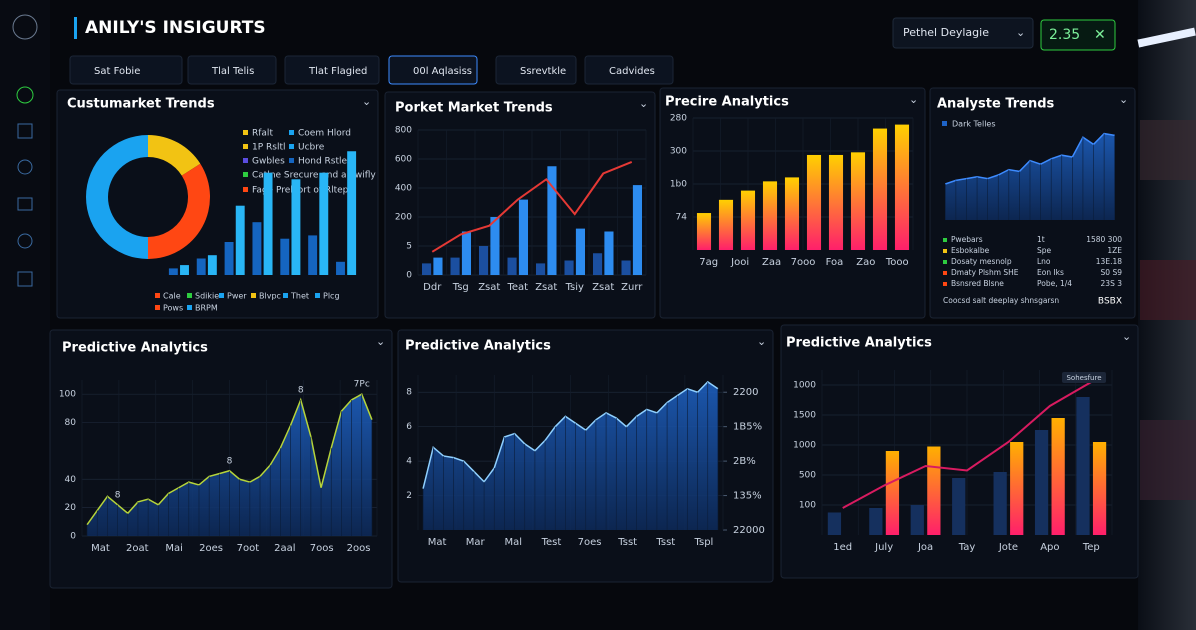  I want to click on x-tick-label: Tsst, so click(627, 542).